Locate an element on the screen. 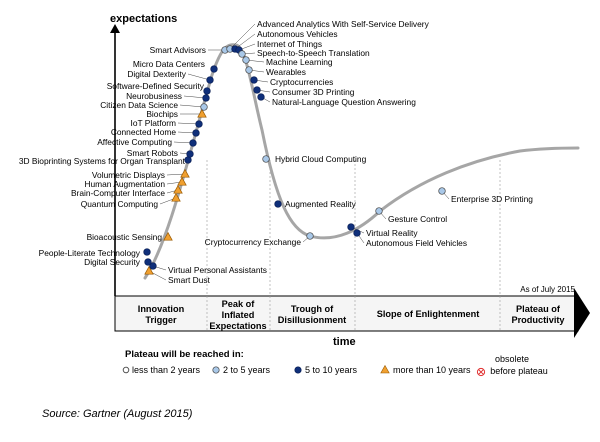  legend-label-5-to-10-years: 5 to 10 years is located at coordinates (331, 370).